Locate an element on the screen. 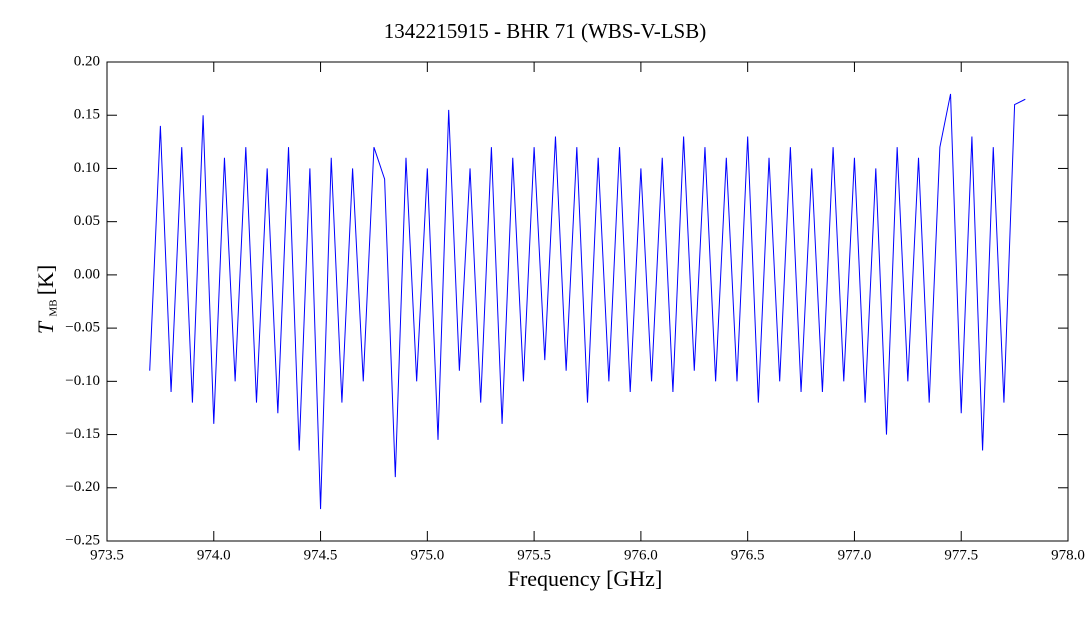  y-tick-label: 0.20 is located at coordinates (87, 61).